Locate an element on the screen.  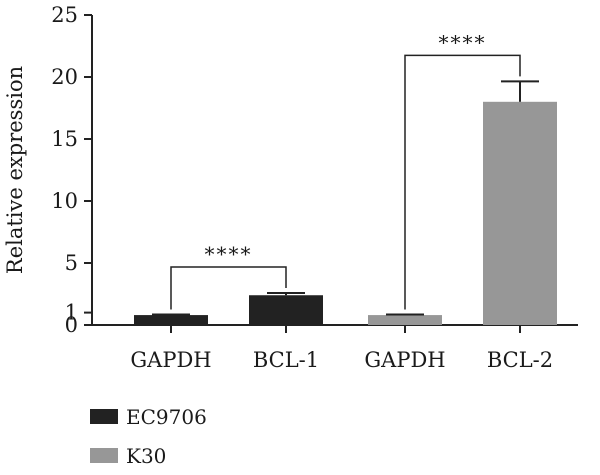
legend: EC9706 K30 is located at coordinates (148, 436).